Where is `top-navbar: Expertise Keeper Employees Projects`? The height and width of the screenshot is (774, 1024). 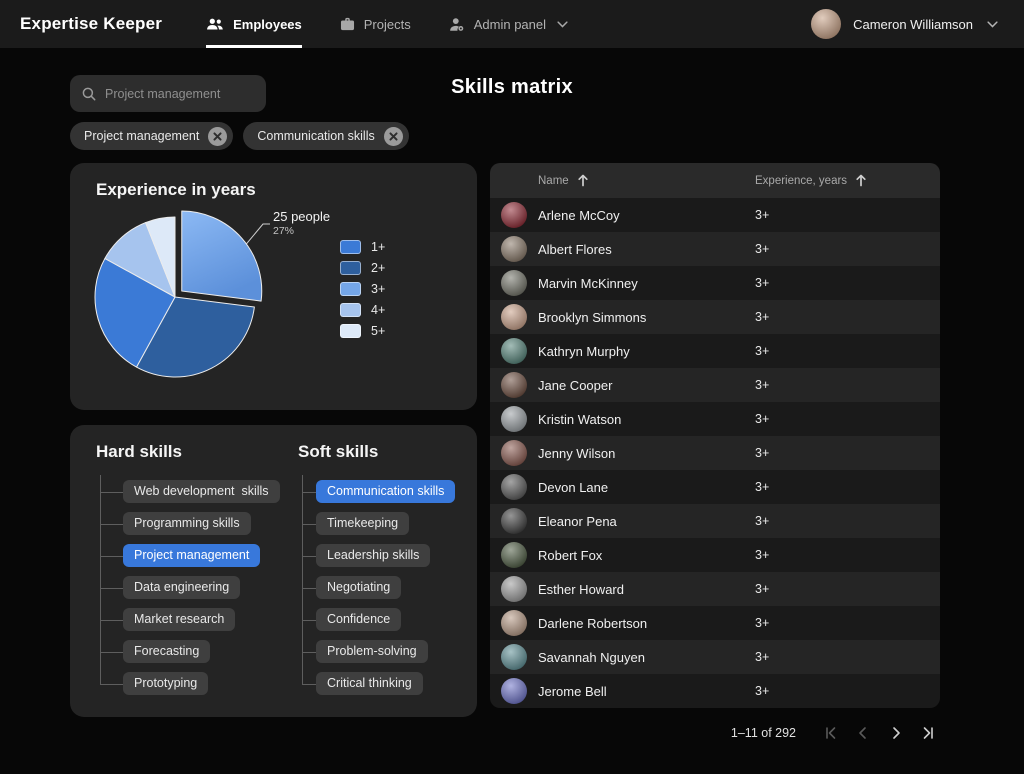
top-navbar: Expertise Keeper Employees Projects is located at coordinates (512, 24).